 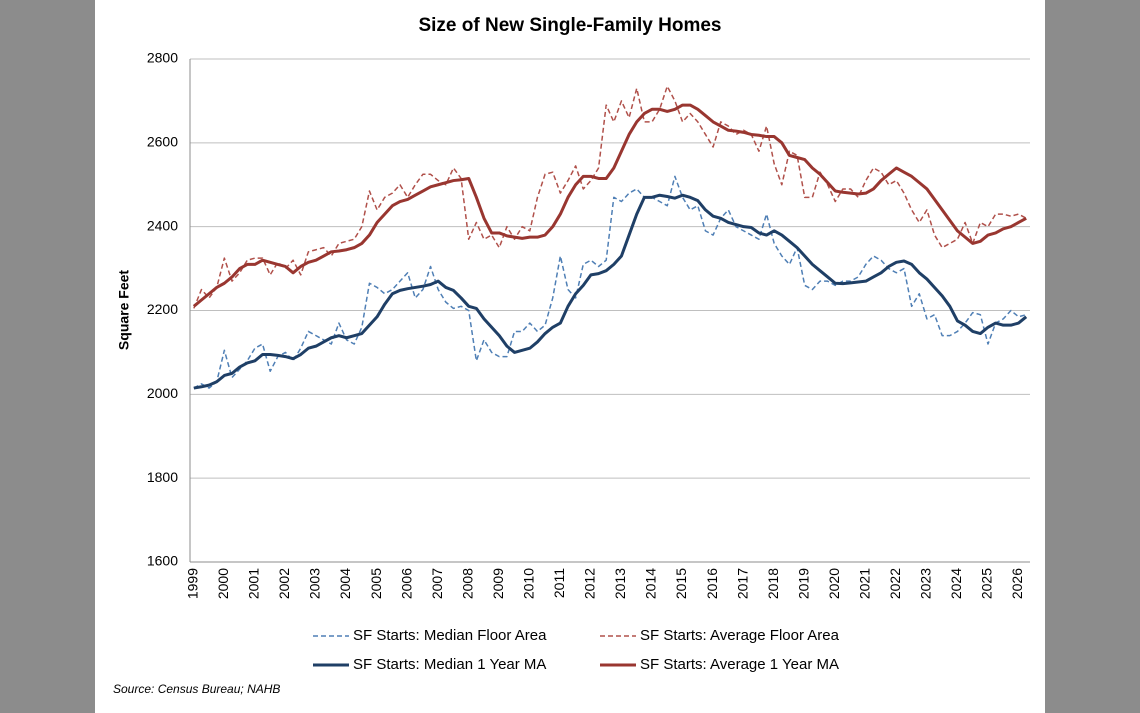 I want to click on y-tick-label: 2600, so click(x=162, y=142).